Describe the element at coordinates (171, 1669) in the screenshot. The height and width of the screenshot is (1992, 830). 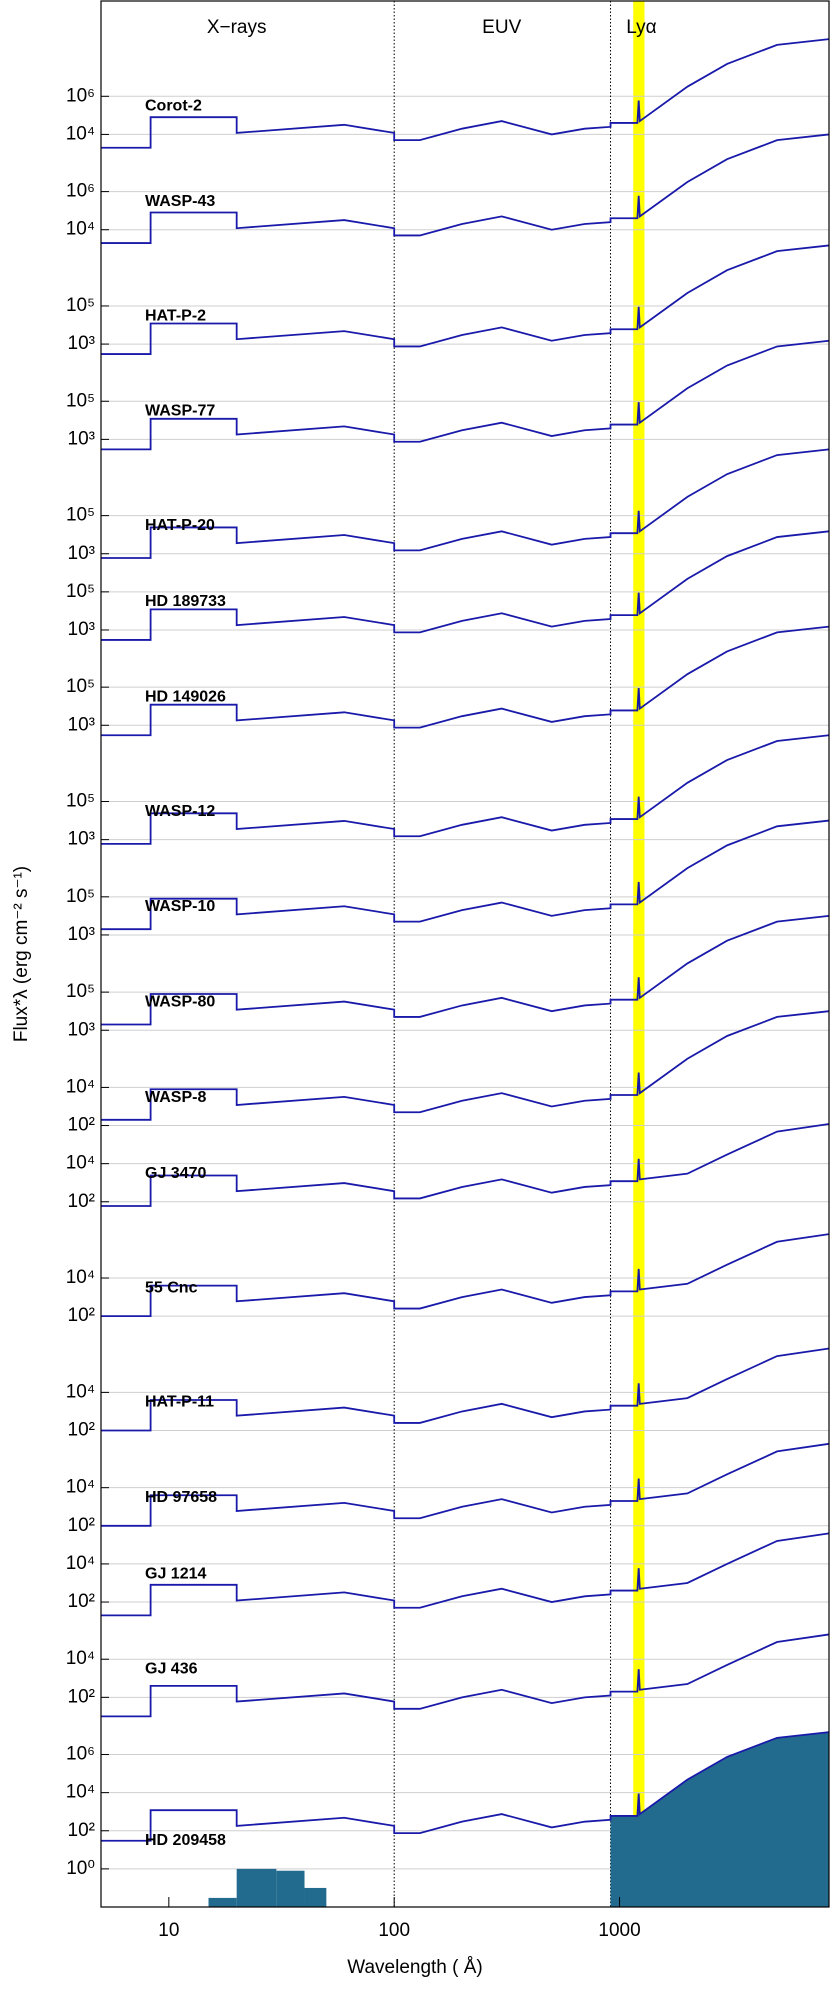
I see `star-name: GJ 436` at that location.